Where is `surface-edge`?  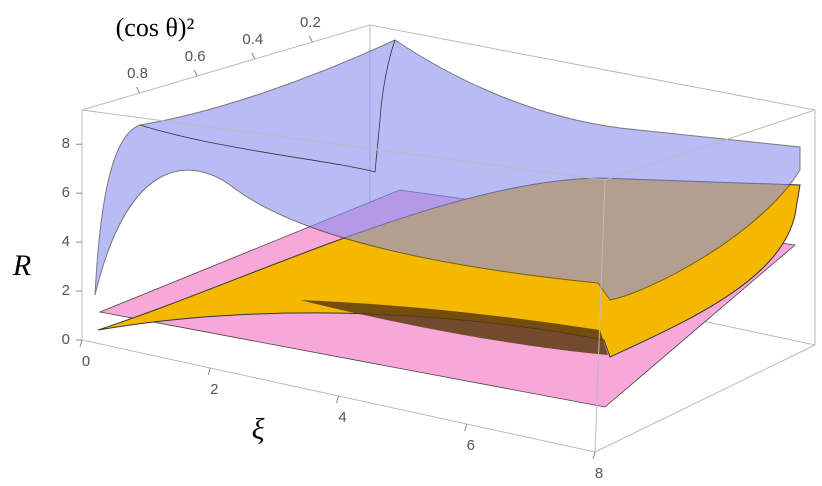 surface-edge is located at coordinates (267, 106).